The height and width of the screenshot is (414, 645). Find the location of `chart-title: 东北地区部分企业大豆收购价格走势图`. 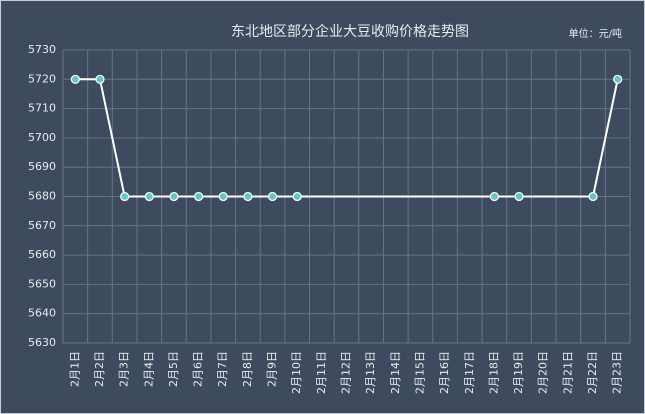

chart-title: 东北地区部分企业大豆收购价格走势图 is located at coordinates (350, 31).